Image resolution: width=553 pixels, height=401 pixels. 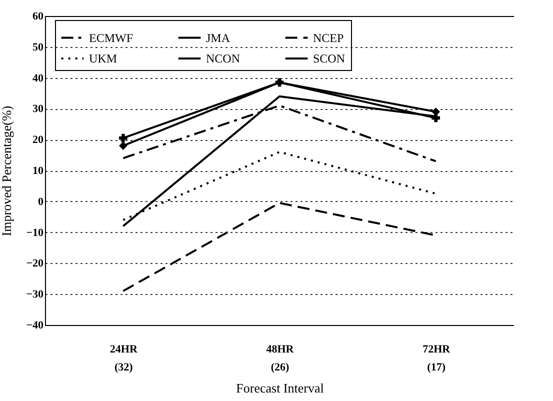 What do you see at coordinates (35, 294) in the screenshot?
I see `y-tick-label: −30` at bounding box center [35, 294].